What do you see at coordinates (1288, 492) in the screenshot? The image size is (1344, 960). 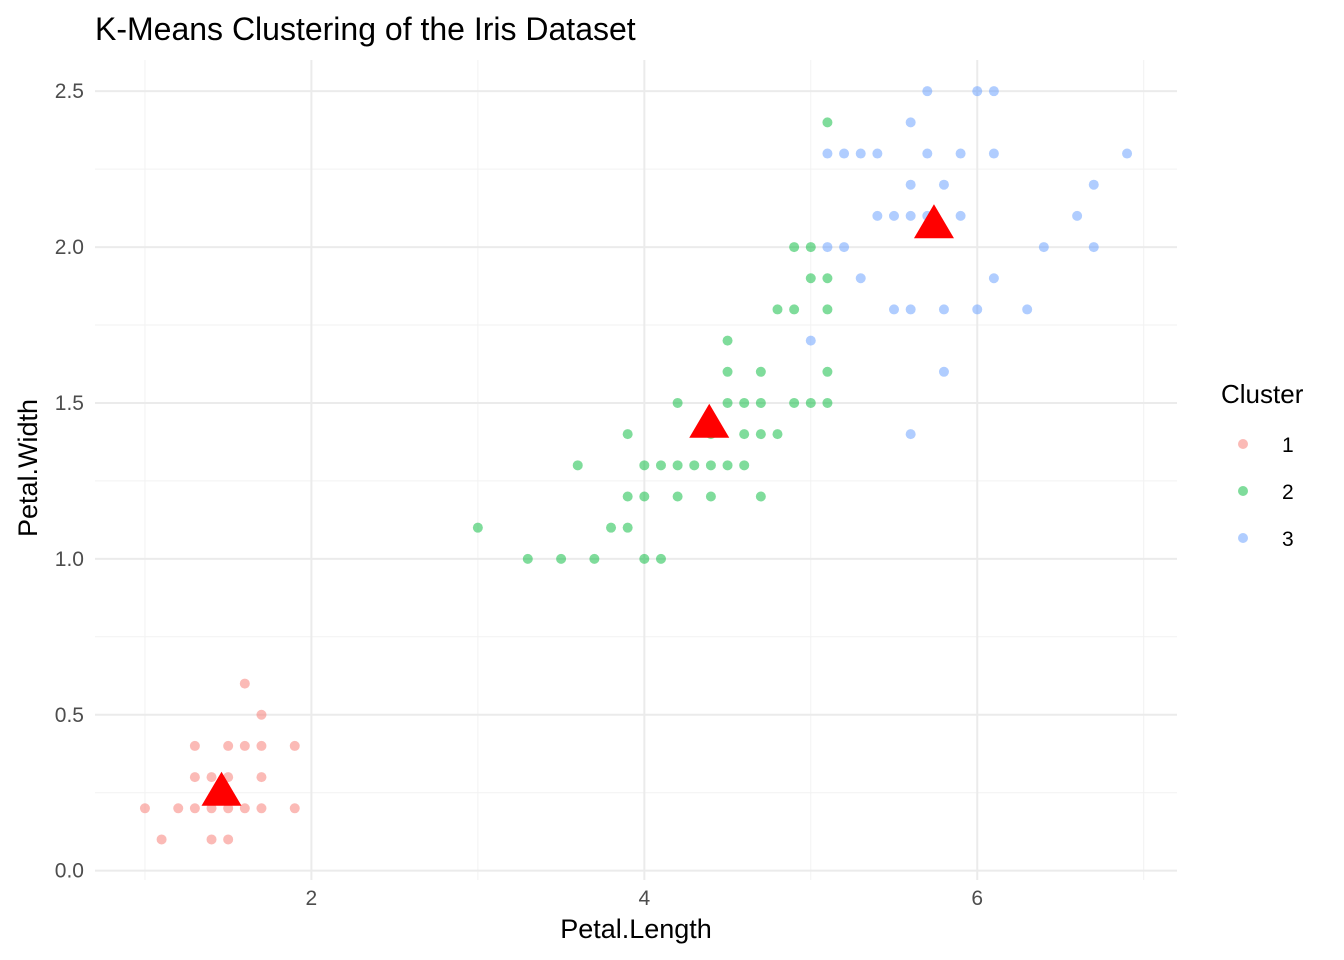 I see `legend-label-2: 2` at bounding box center [1288, 492].